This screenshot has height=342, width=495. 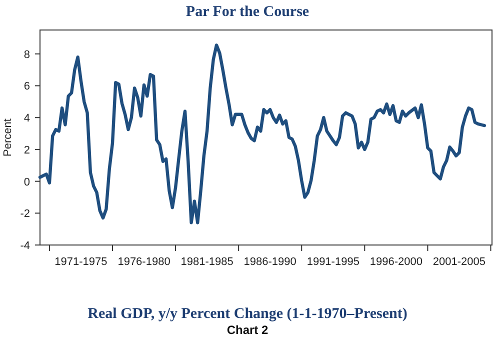 What do you see at coordinates (248, 12) in the screenshot?
I see `chart-title: Par For the Course` at bounding box center [248, 12].